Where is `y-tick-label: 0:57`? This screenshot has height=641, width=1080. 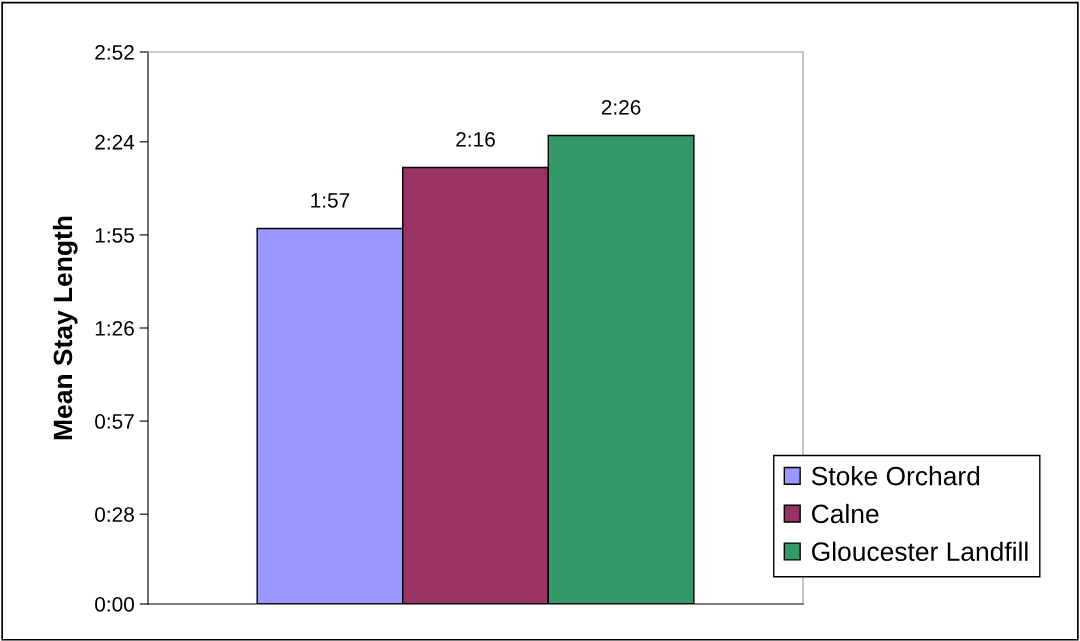 y-tick-label: 0:57 is located at coordinates (114, 421).